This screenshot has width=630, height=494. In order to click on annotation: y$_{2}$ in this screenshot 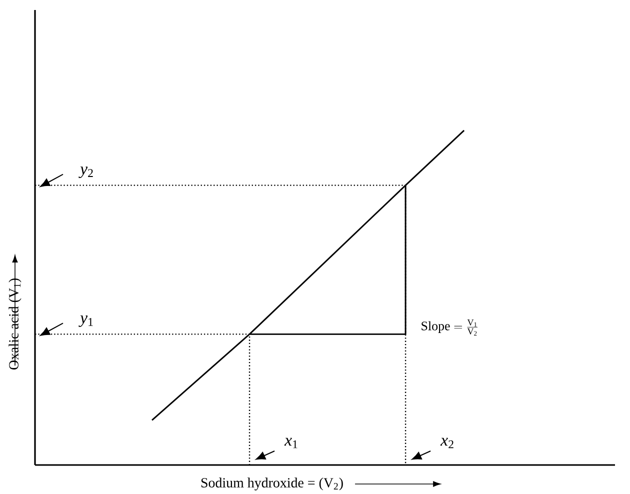, I will do `click(85, 172)`.